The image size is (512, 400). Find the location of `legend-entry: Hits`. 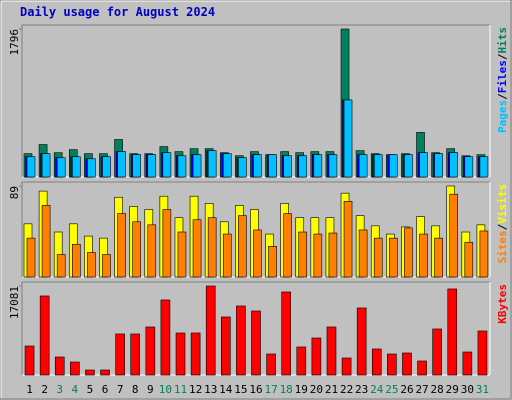

legend-entry: Hits is located at coordinates (502, 40).